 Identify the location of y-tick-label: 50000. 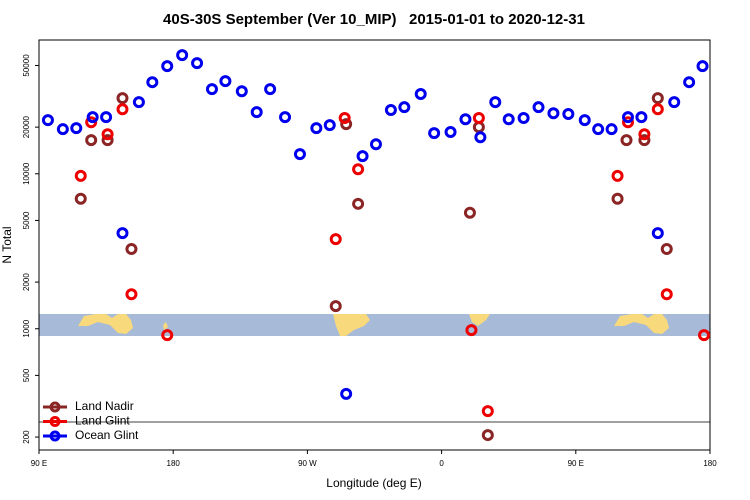
(26, 65).